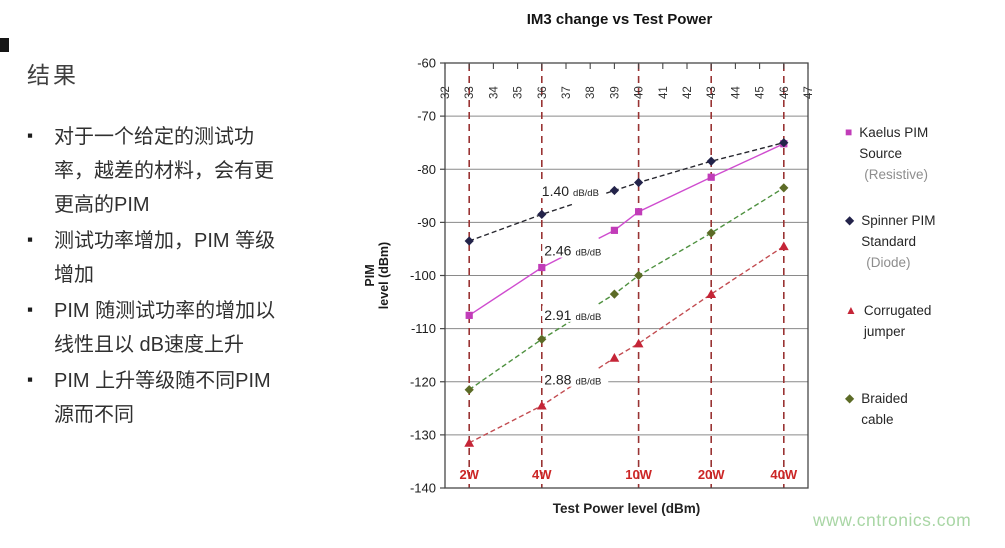 The width and height of the screenshot is (1005, 548). I want to click on edge-artifact, so click(4, 45).